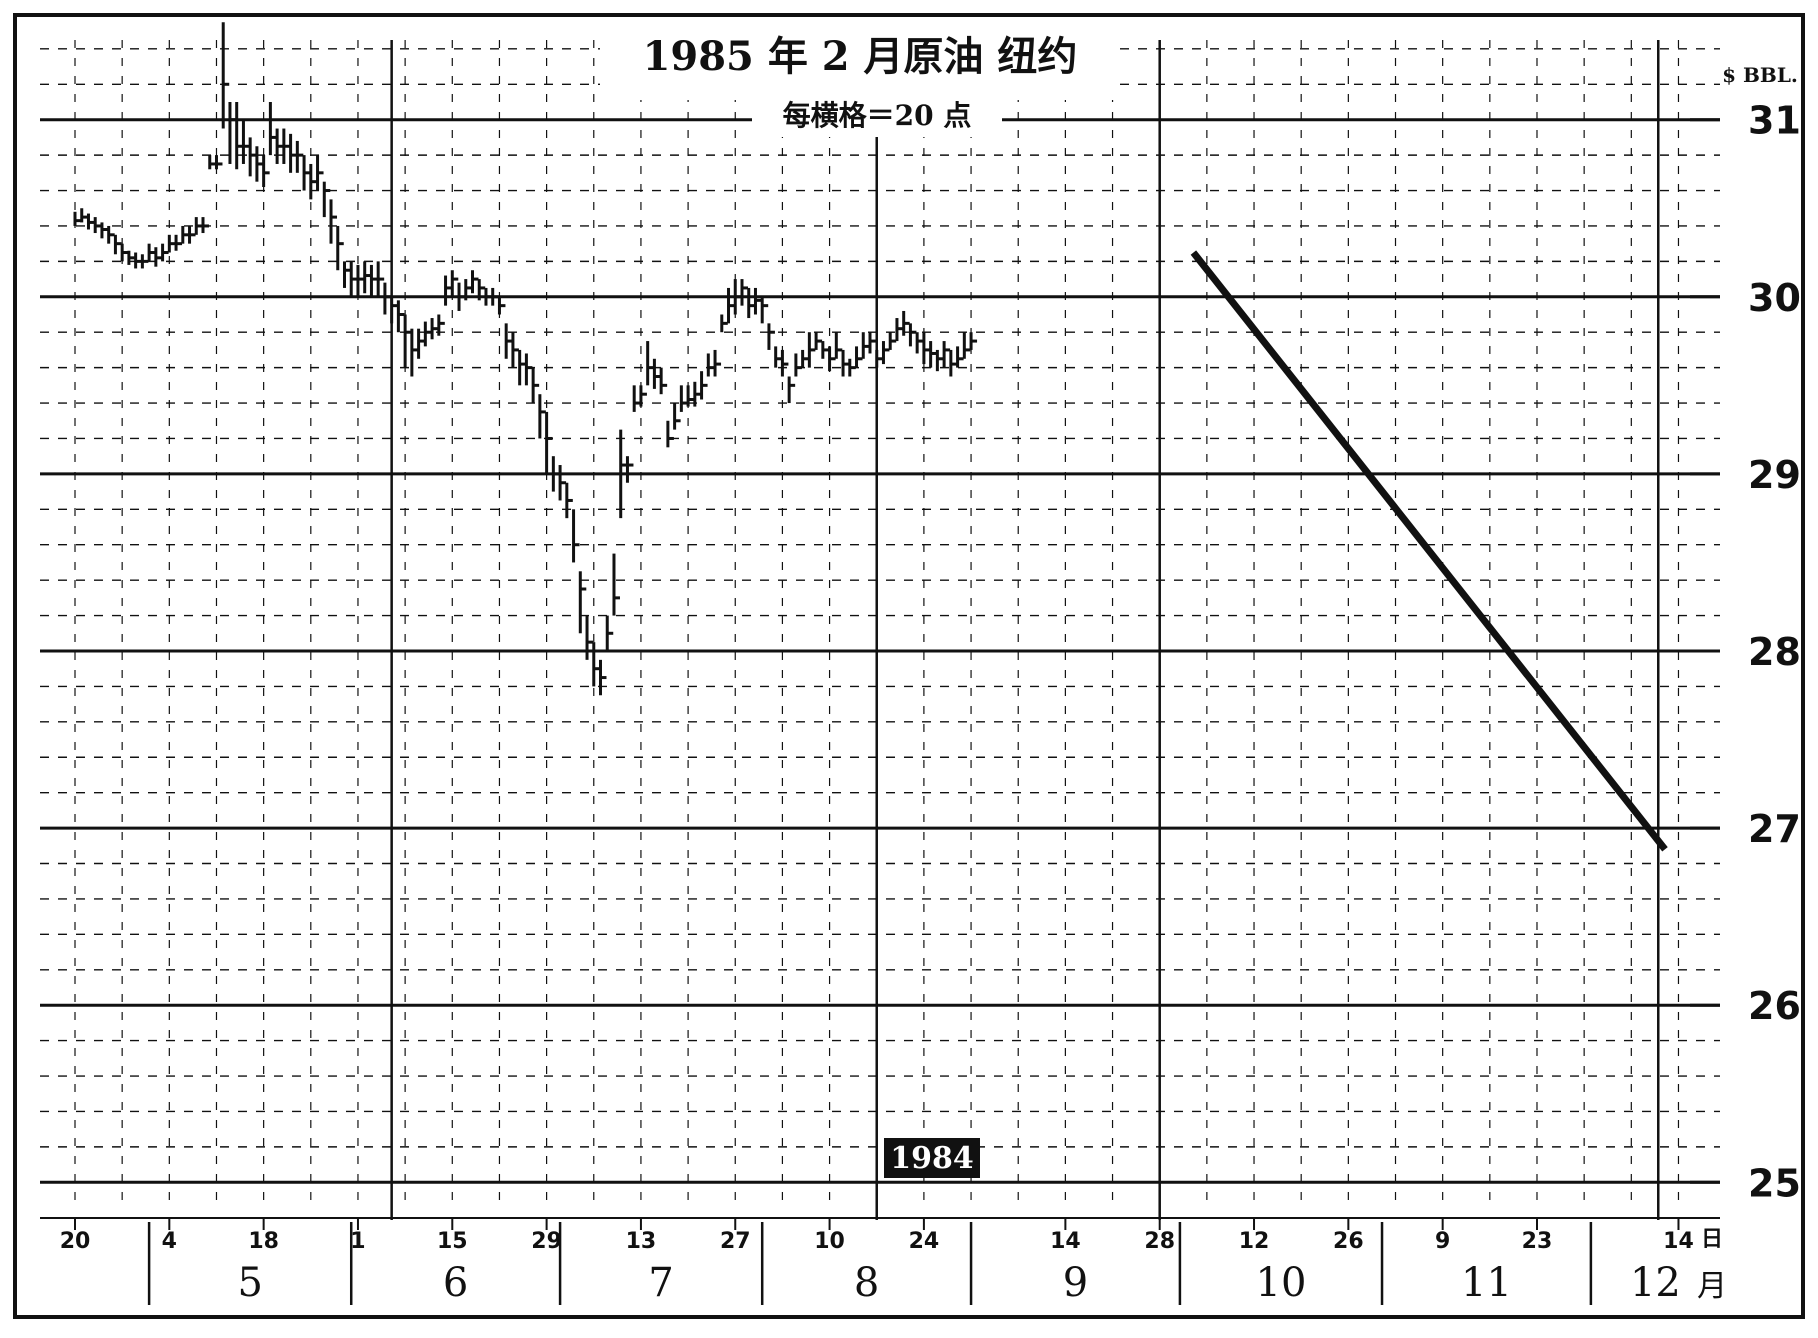  What do you see at coordinates (1774, 475) in the screenshot?
I see `y-tick-label: 29` at bounding box center [1774, 475].